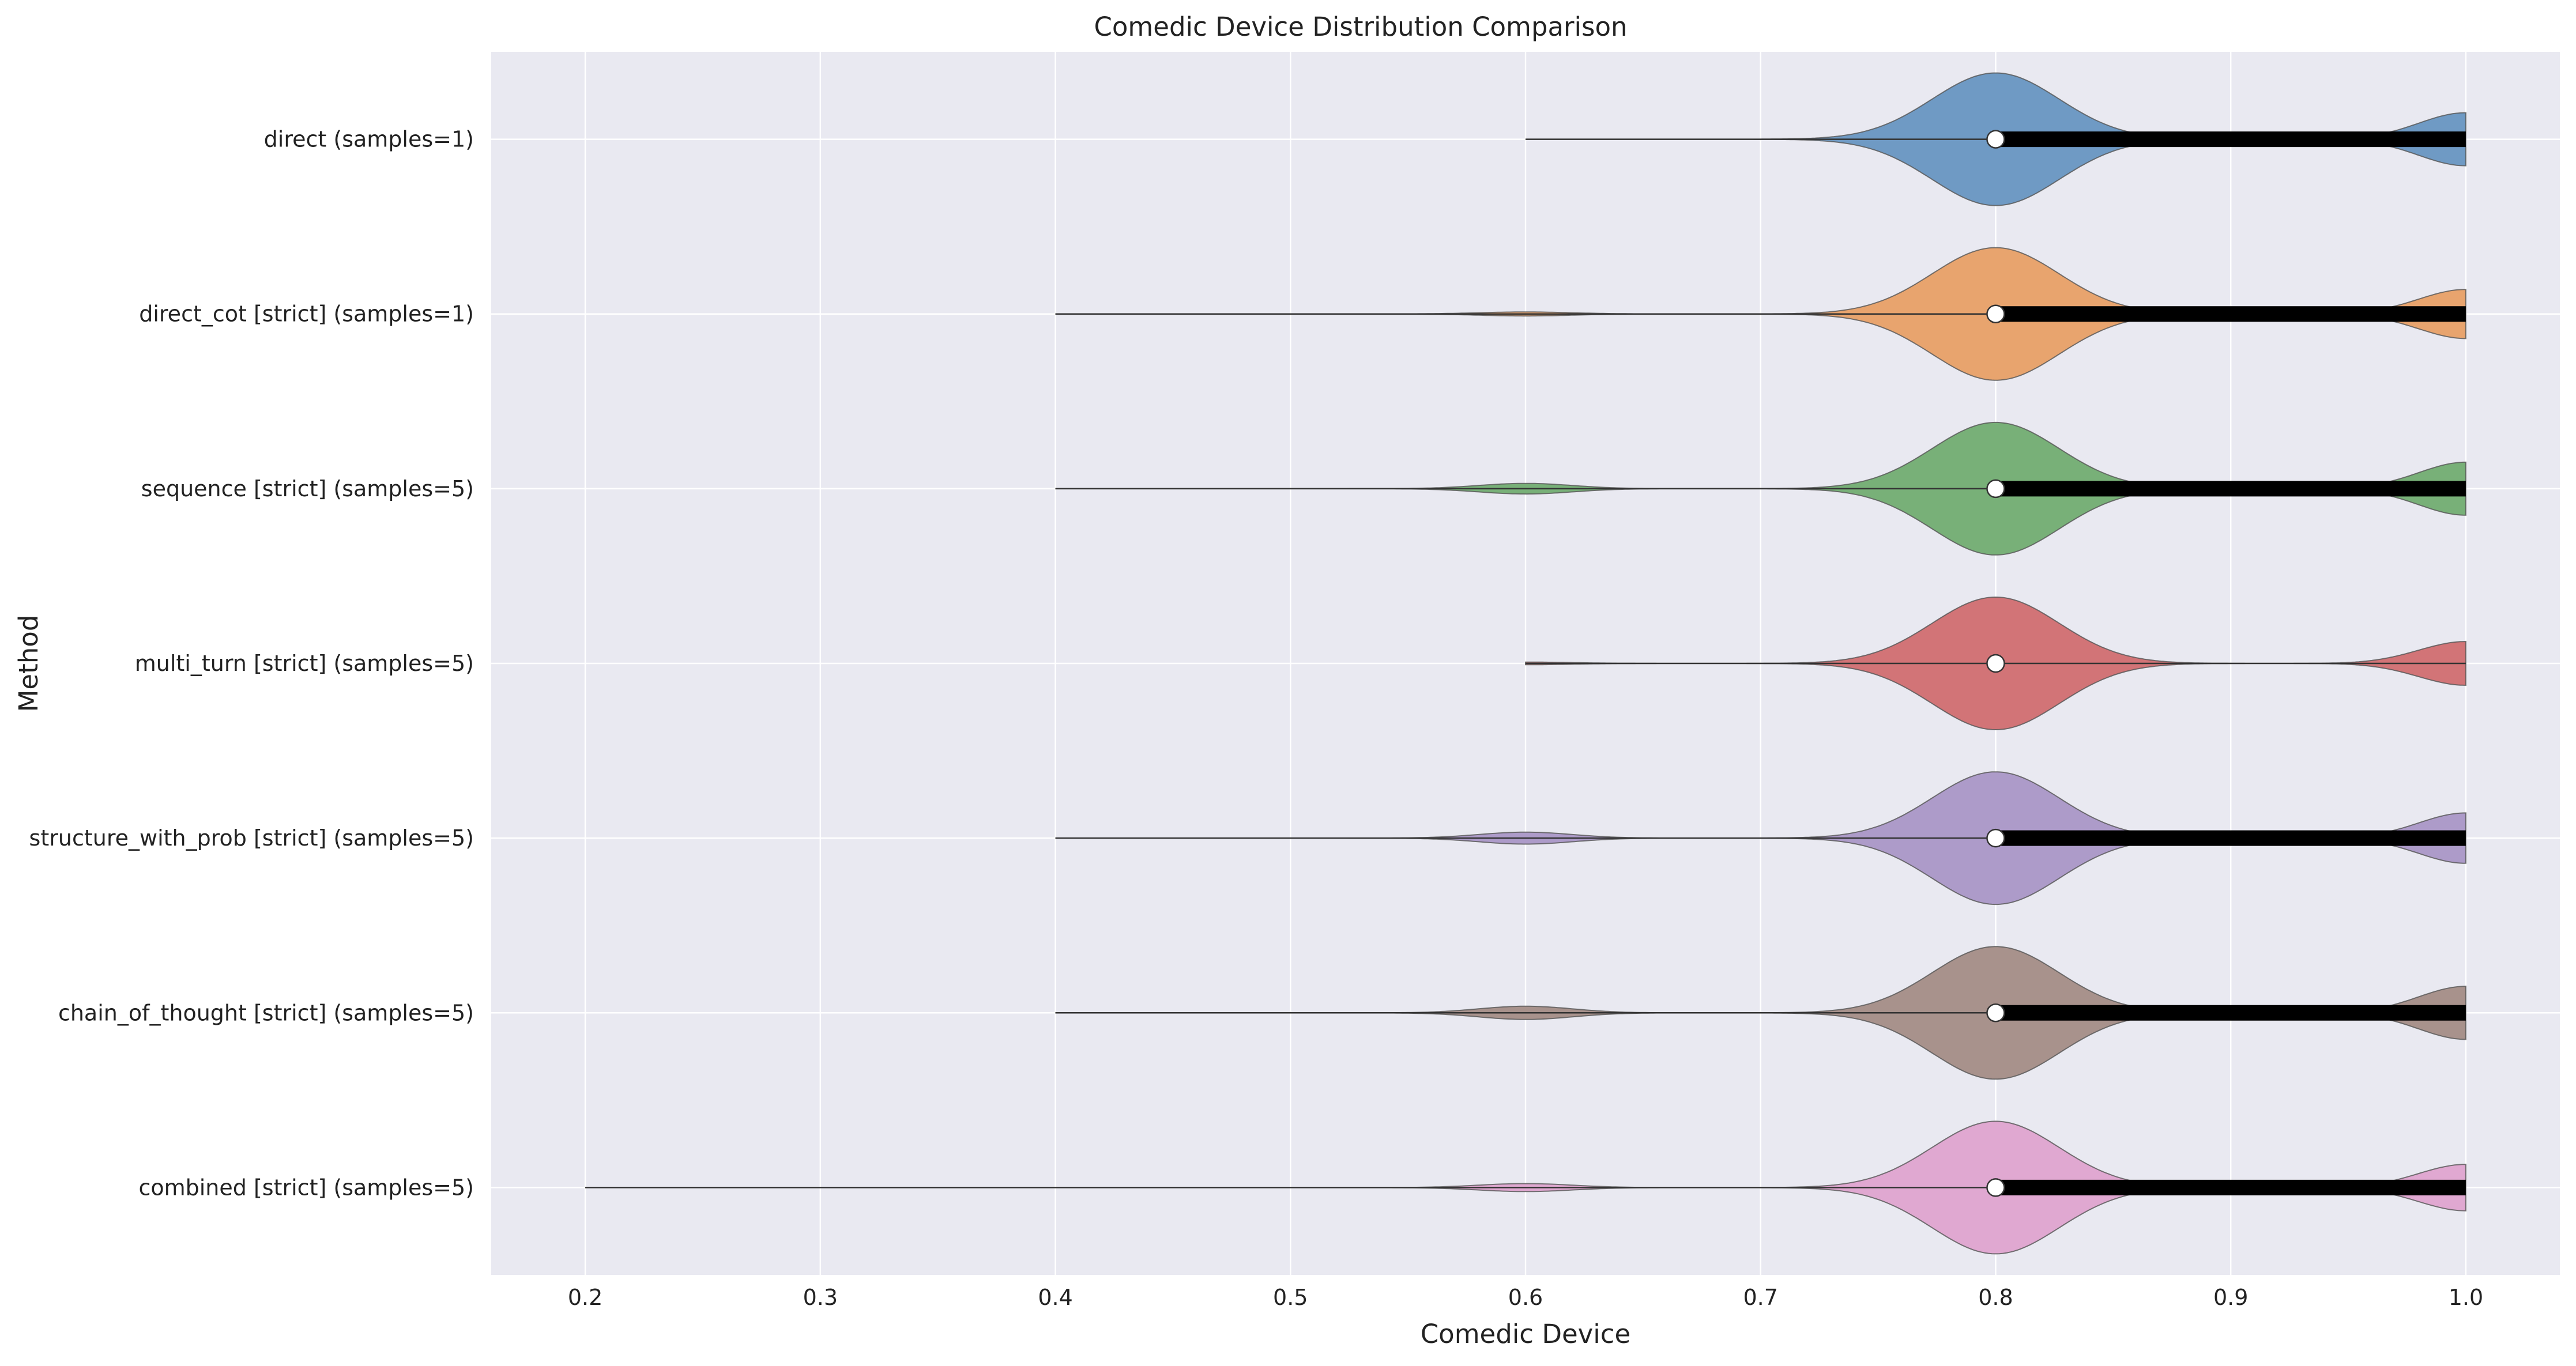 The image size is (2576, 1366). Describe the element at coordinates (1760, 1297) in the screenshot. I see `x-tick-label: 0.7` at that location.